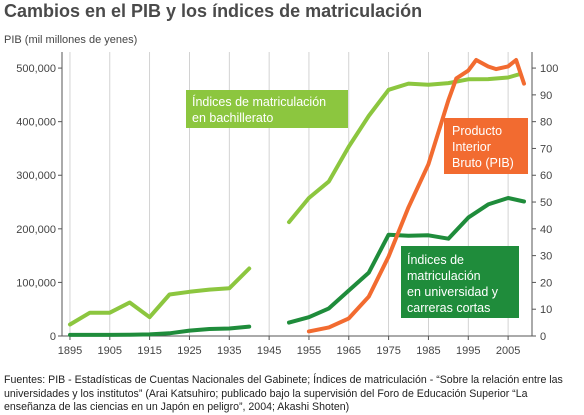  What do you see at coordinates (388, 351) in the screenshot?
I see `x-tick-label: 1975` at bounding box center [388, 351].